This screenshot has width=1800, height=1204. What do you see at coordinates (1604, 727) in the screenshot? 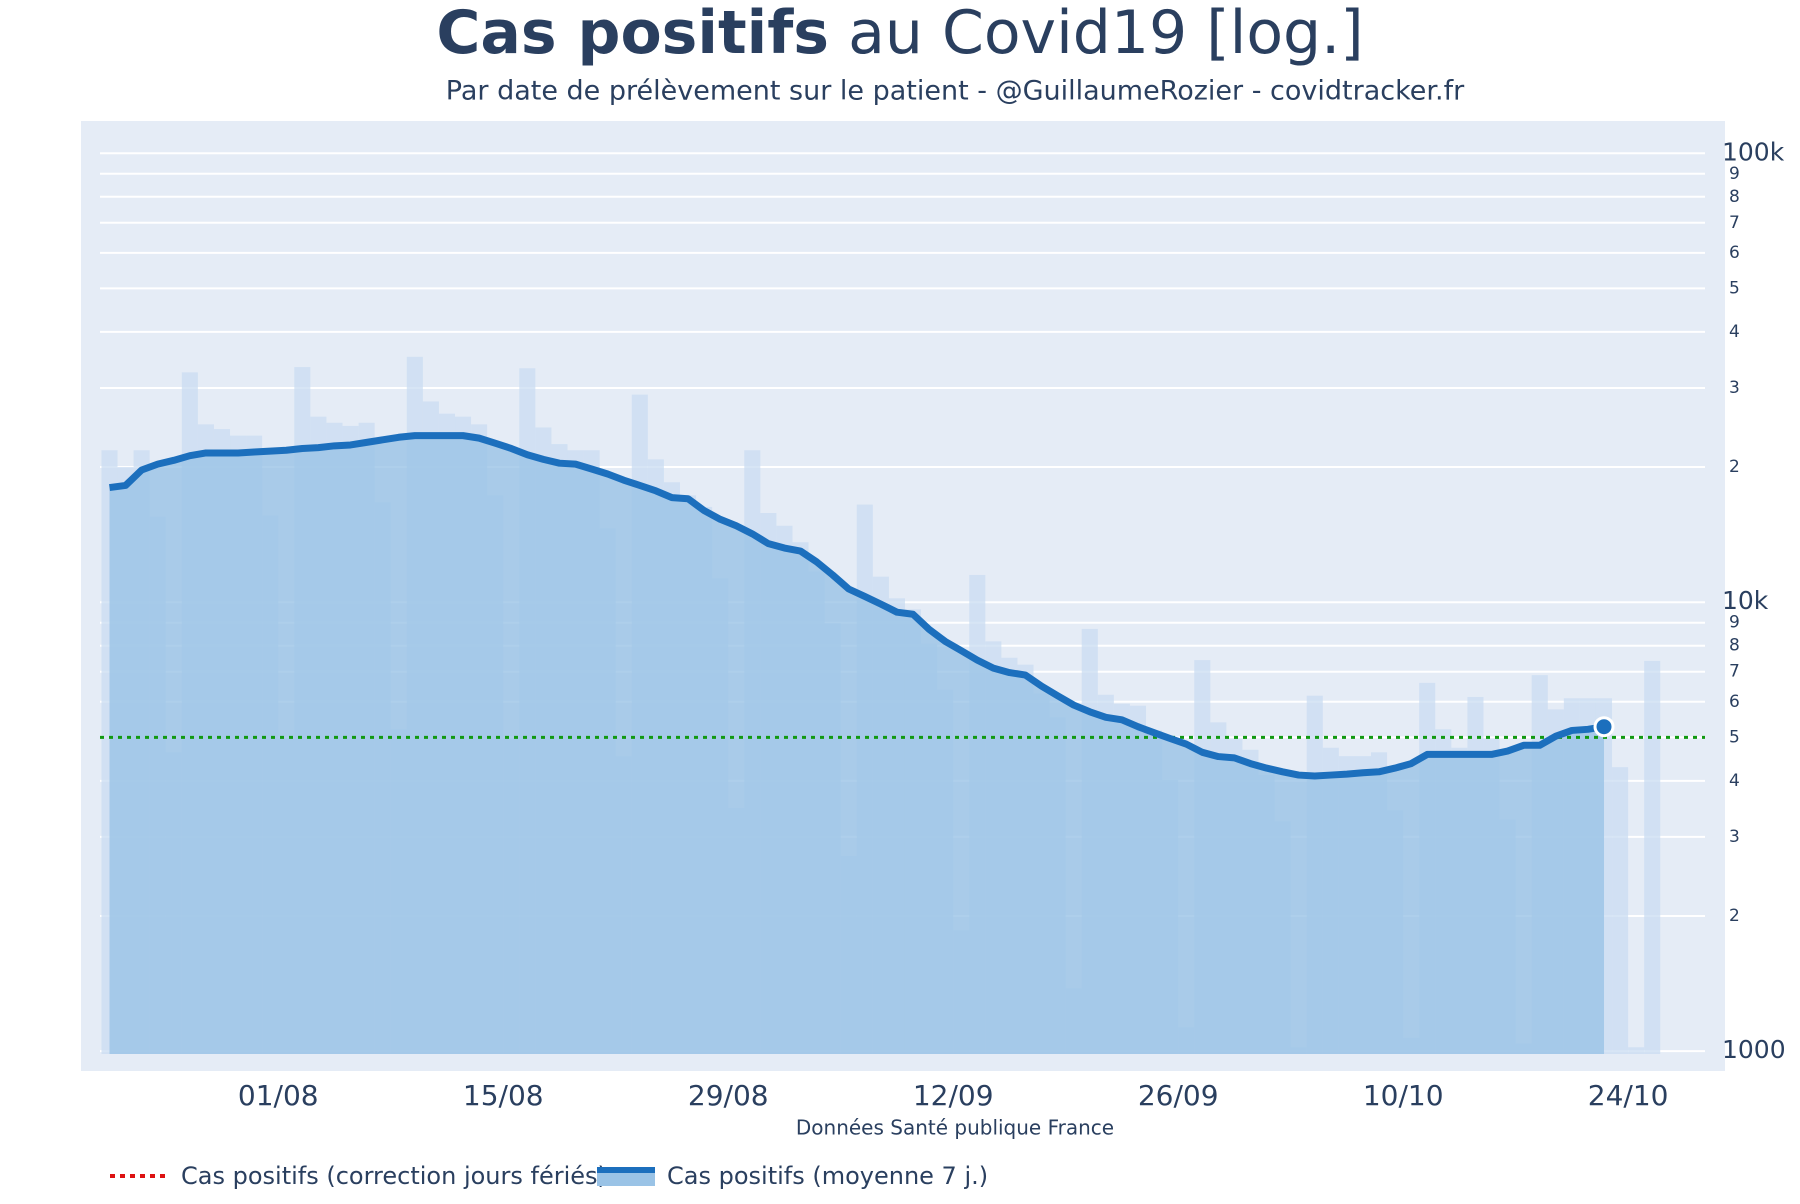
I see `last-point` at bounding box center [1604, 727].